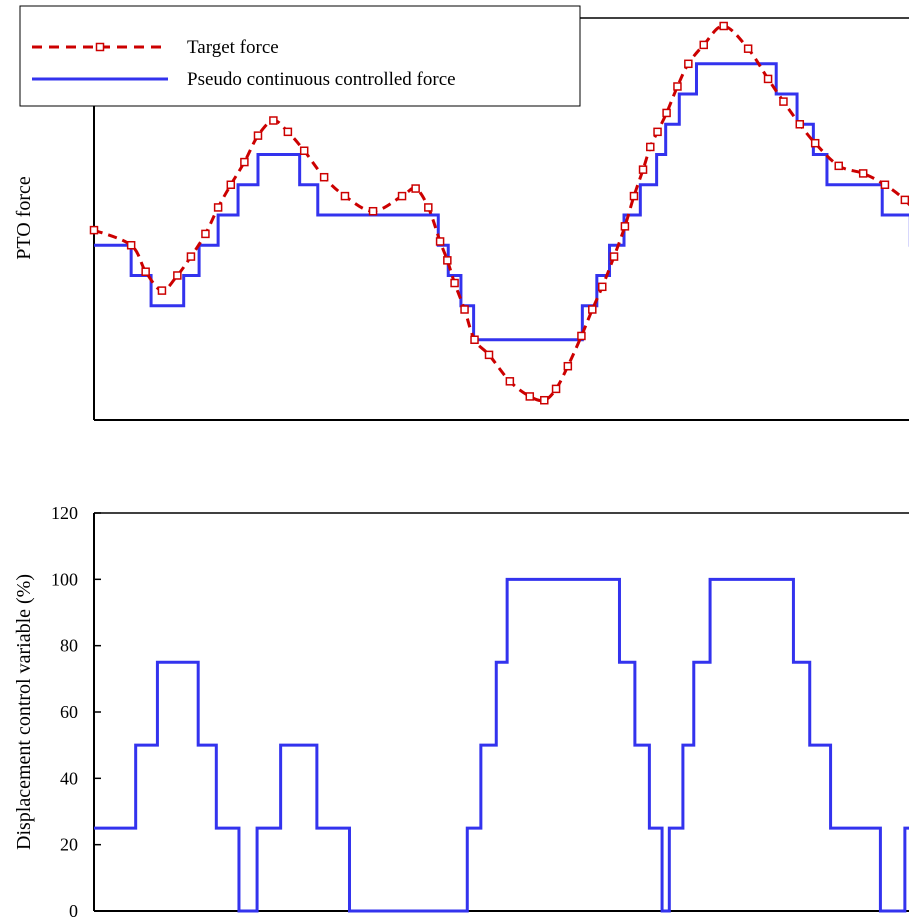 Image resolution: width=909 pixels, height=923 pixels. Describe the element at coordinates (155, 47) in the screenshot. I see `legend-entry-target-force: Target force` at that location.